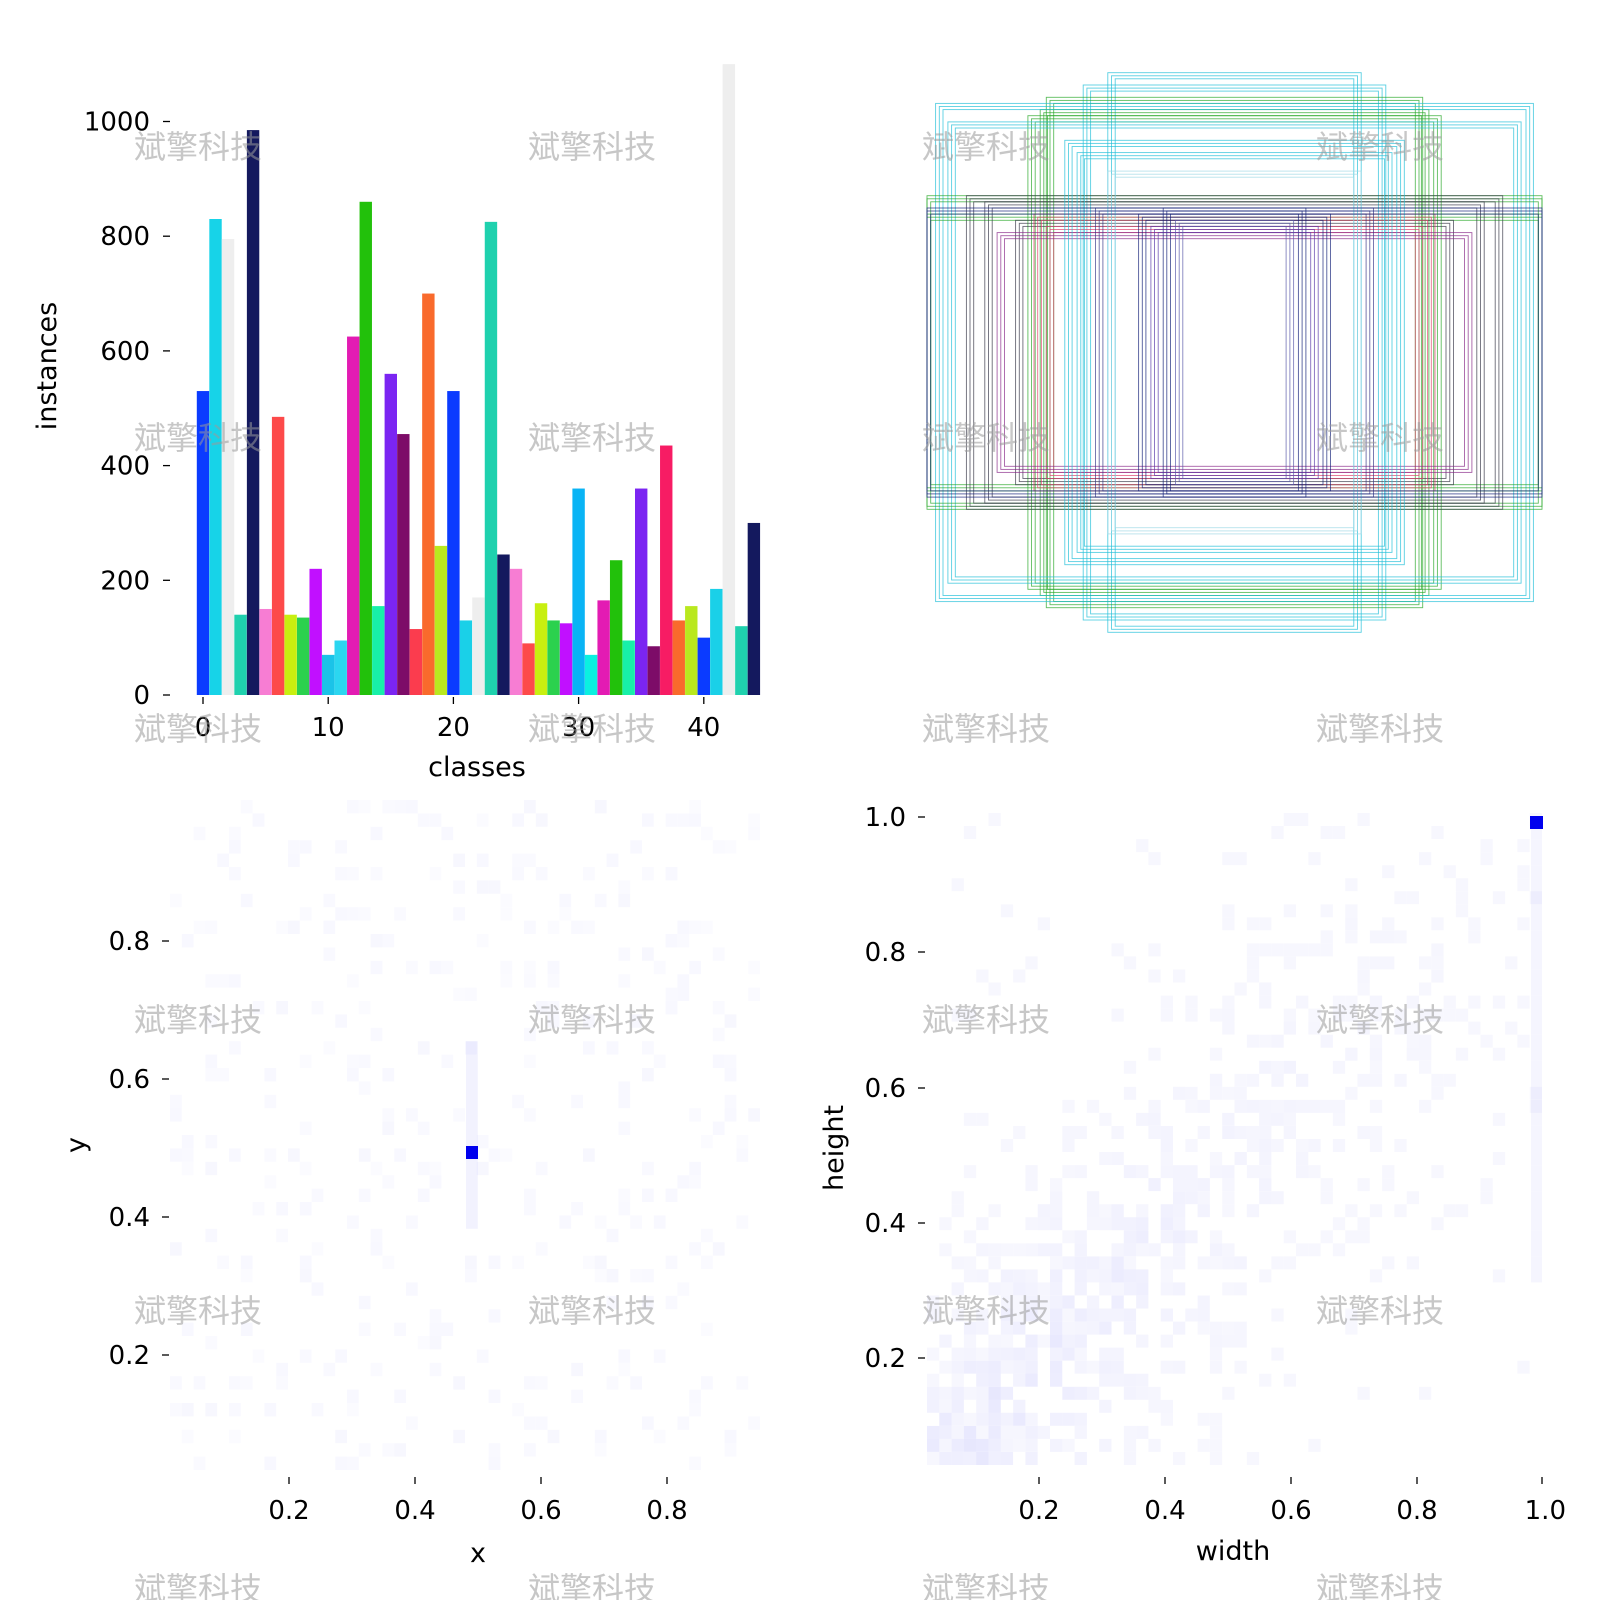 The width and height of the screenshot is (1600, 1600). I want to click on box-outline, so click(1234, 352).